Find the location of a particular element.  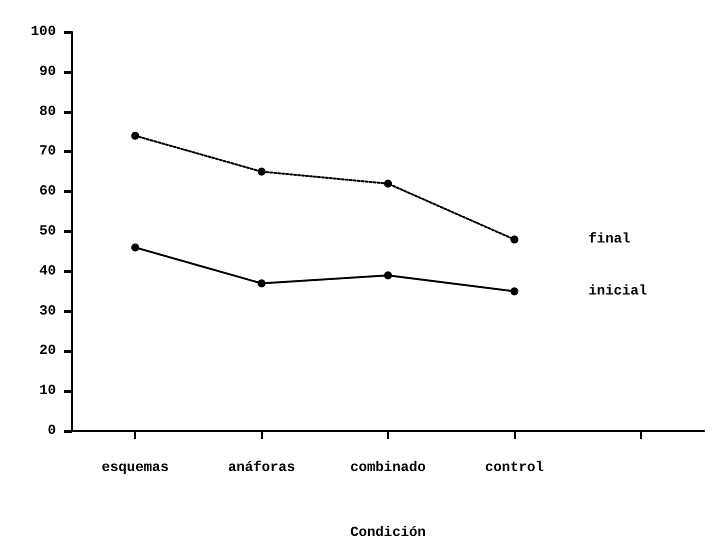

x-tick-label: esquemas is located at coordinates (135, 468).